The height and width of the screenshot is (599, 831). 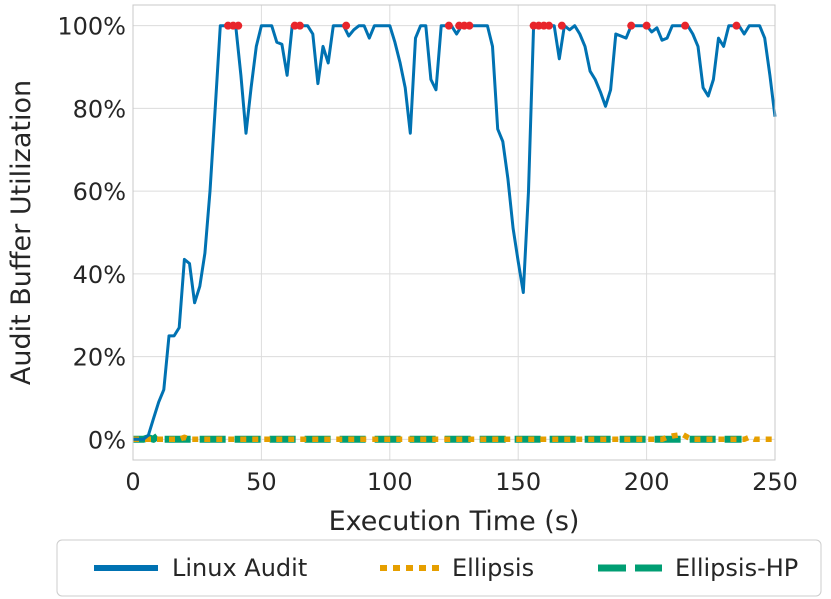 What do you see at coordinates (736, 568) in the screenshot?
I see `legend-label: Ellipsis-HP` at bounding box center [736, 568].